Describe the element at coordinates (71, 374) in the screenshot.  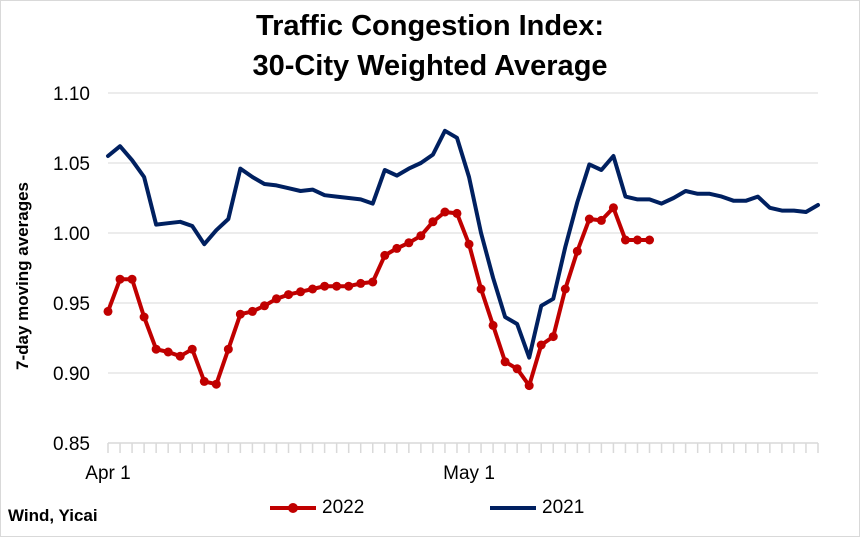
I see `y-tick-label: 0.90` at that location.